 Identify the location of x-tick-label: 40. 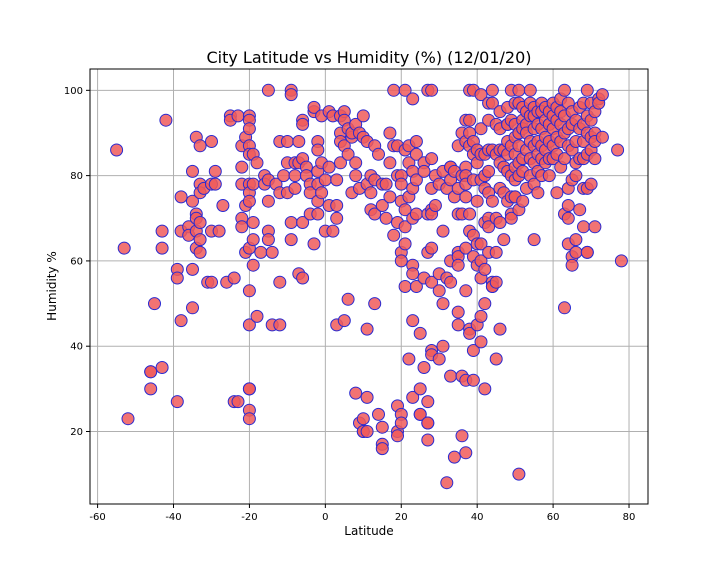
(477, 517).